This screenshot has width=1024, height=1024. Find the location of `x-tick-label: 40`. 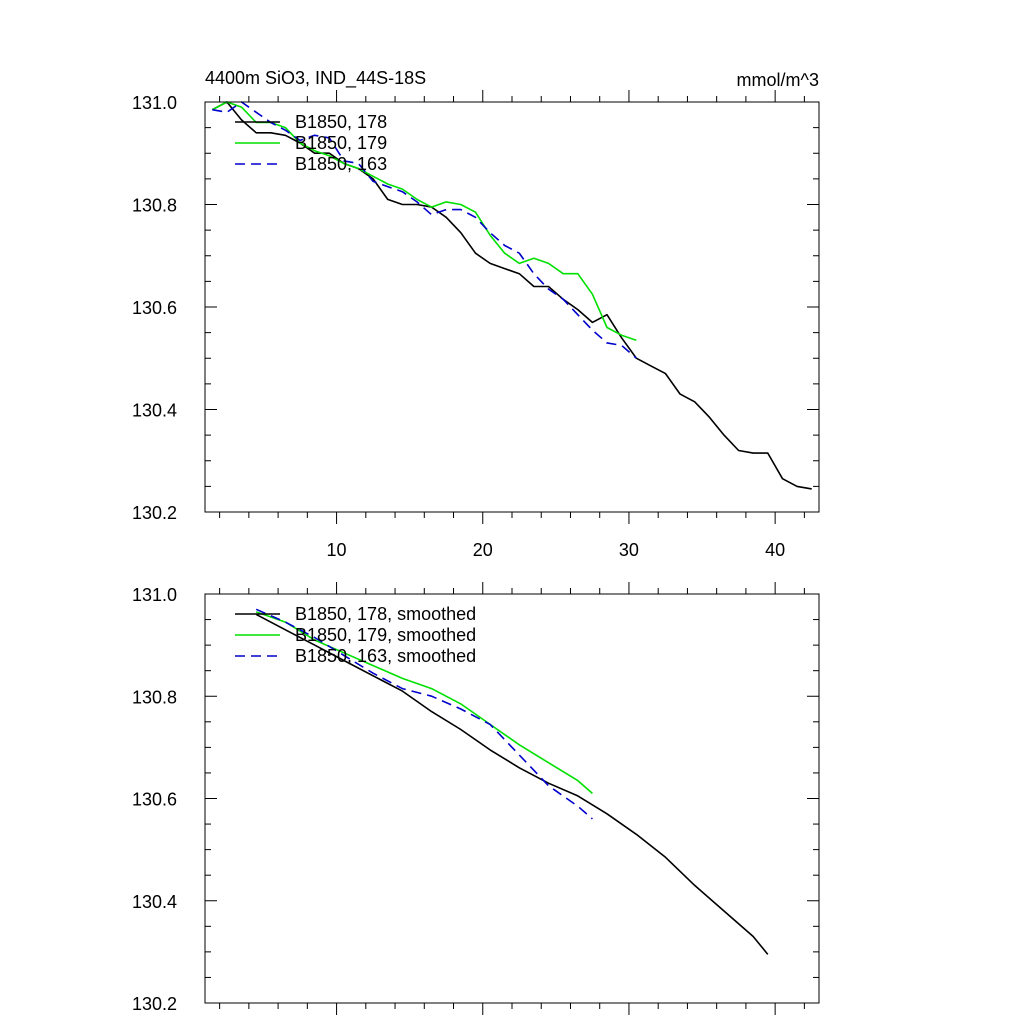

x-tick-label: 40 is located at coordinates (775, 550).